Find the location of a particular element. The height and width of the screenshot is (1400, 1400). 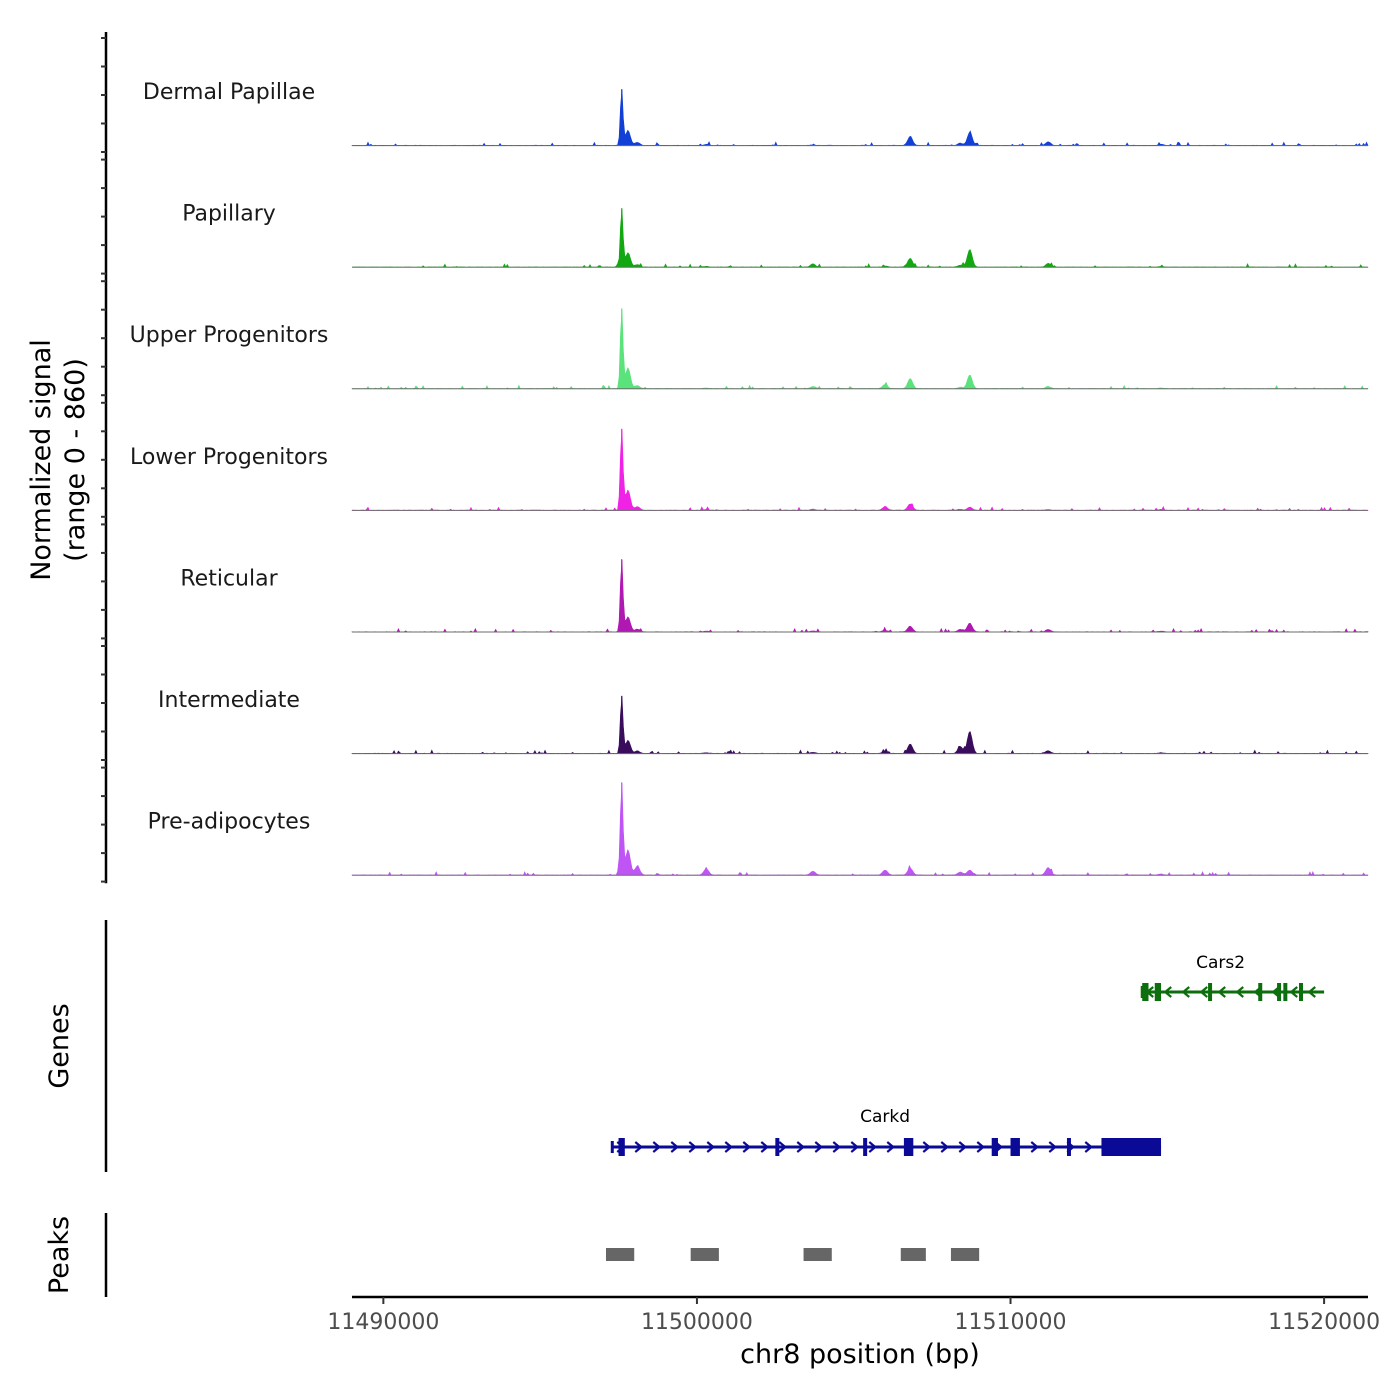

gene-label: Cars2 is located at coordinates (1220, 963).